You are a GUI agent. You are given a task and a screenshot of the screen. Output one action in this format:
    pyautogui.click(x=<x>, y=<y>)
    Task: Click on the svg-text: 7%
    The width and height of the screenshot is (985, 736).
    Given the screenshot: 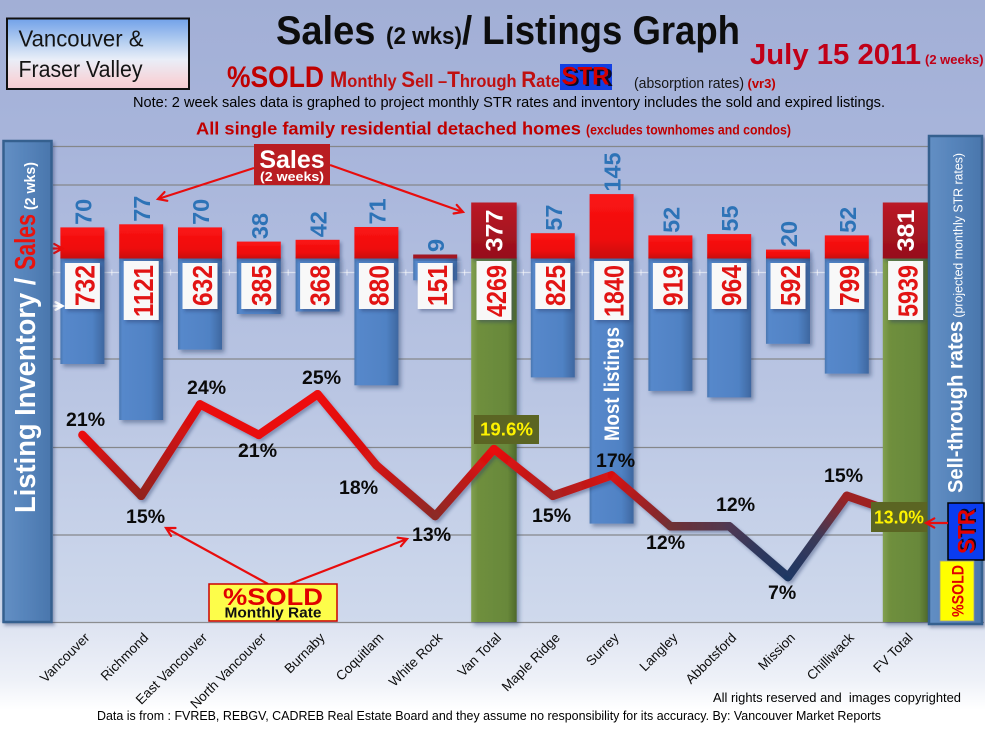 What is the action you would take?
    pyautogui.click(x=782, y=593)
    